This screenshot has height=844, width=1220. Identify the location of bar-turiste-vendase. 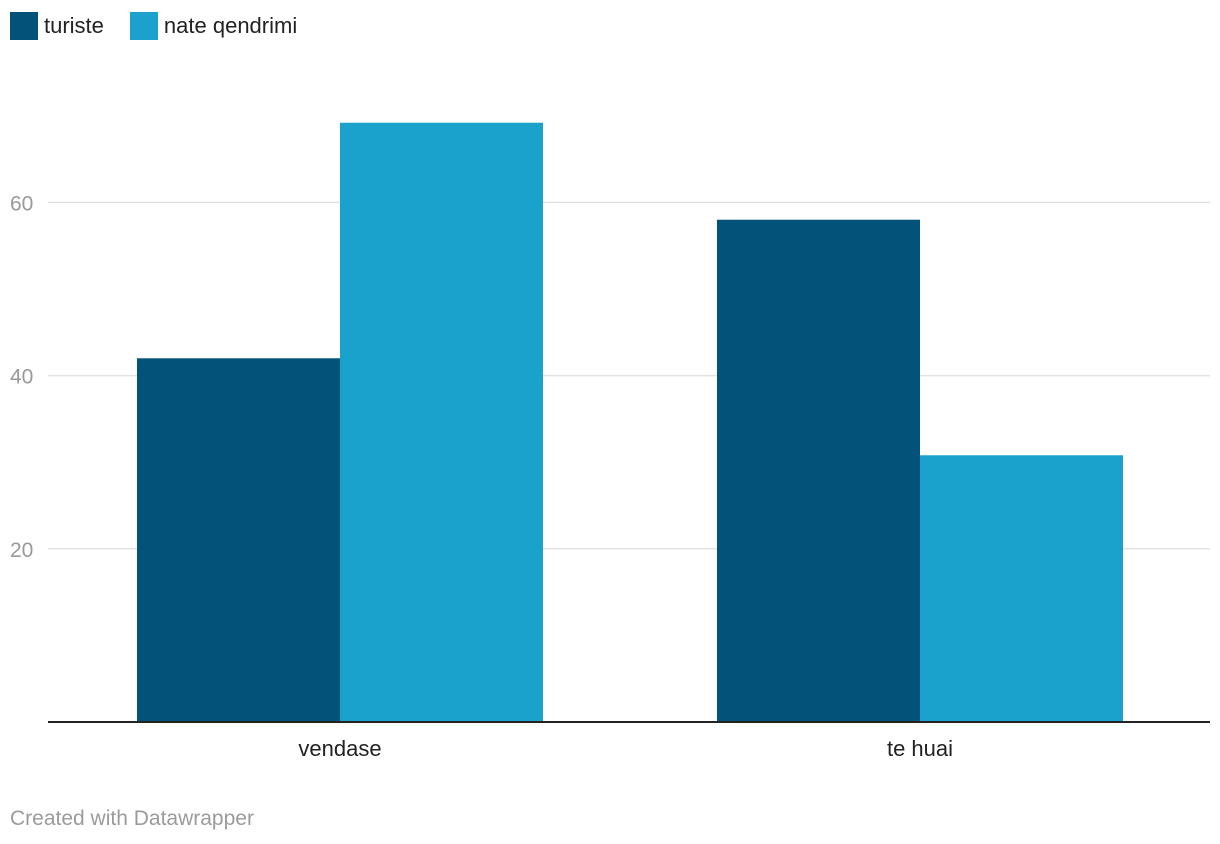
(238, 540).